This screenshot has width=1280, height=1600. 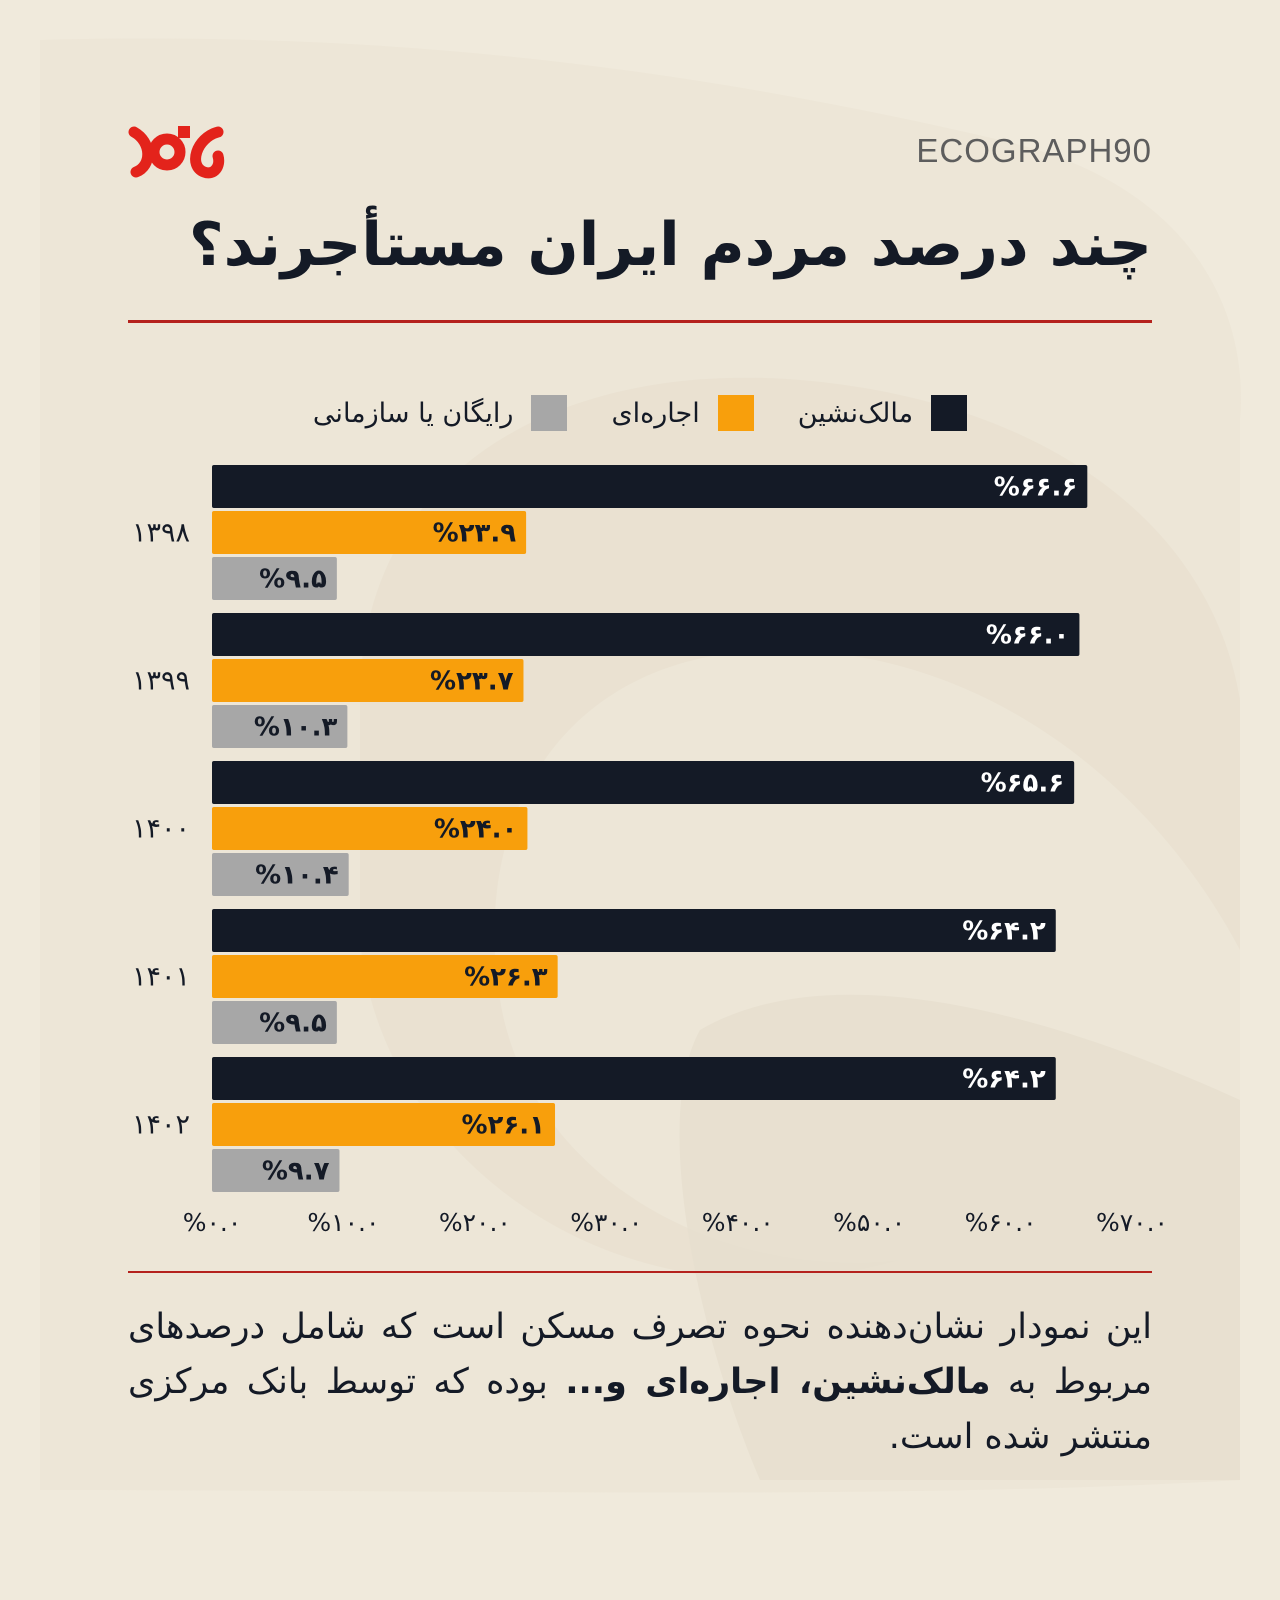 What do you see at coordinates (503, 1126) in the screenshot?
I see `data-label-rental-4: %۲۶.۱` at bounding box center [503, 1126].